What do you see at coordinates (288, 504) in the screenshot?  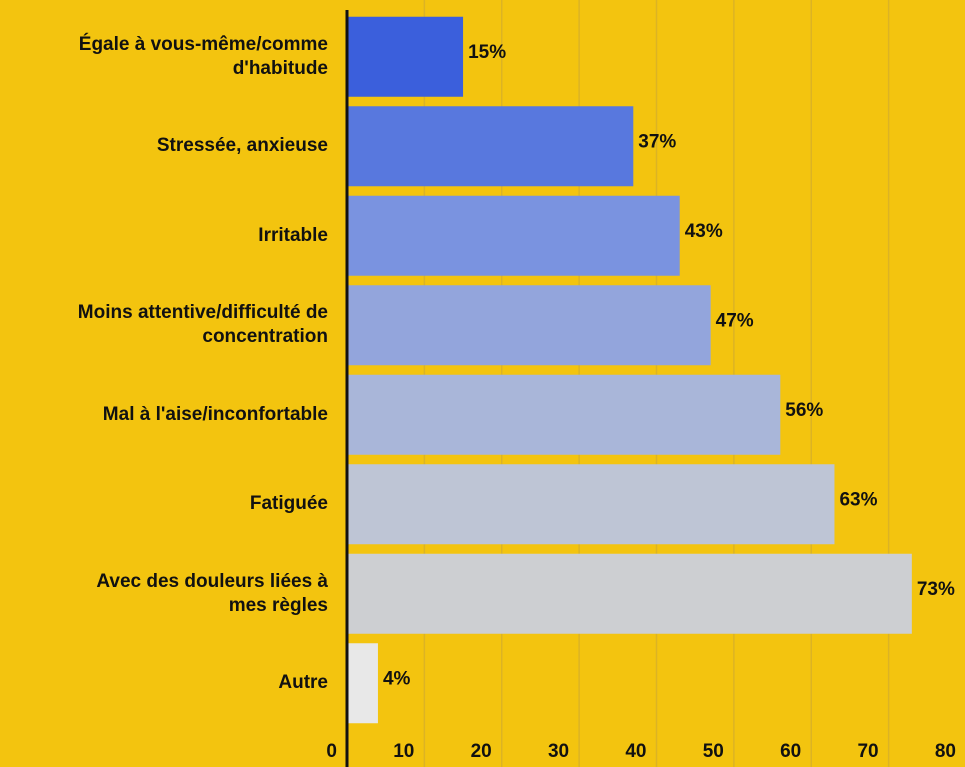 I see `category-label: Fatiguée` at bounding box center [288, 504].